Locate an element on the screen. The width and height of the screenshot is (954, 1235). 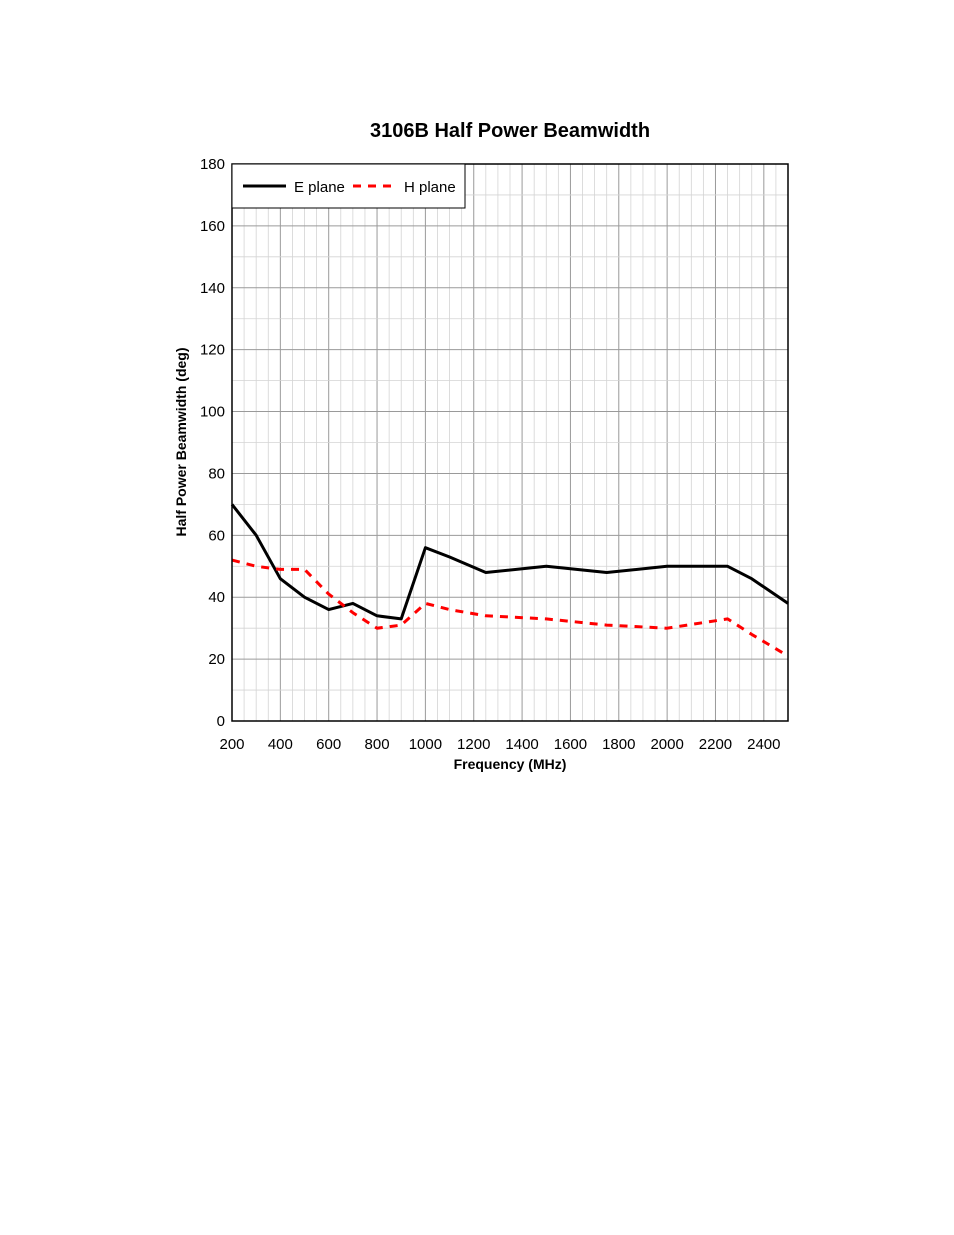
x-tick-label: 1800 is located at coordinates (618, 744).